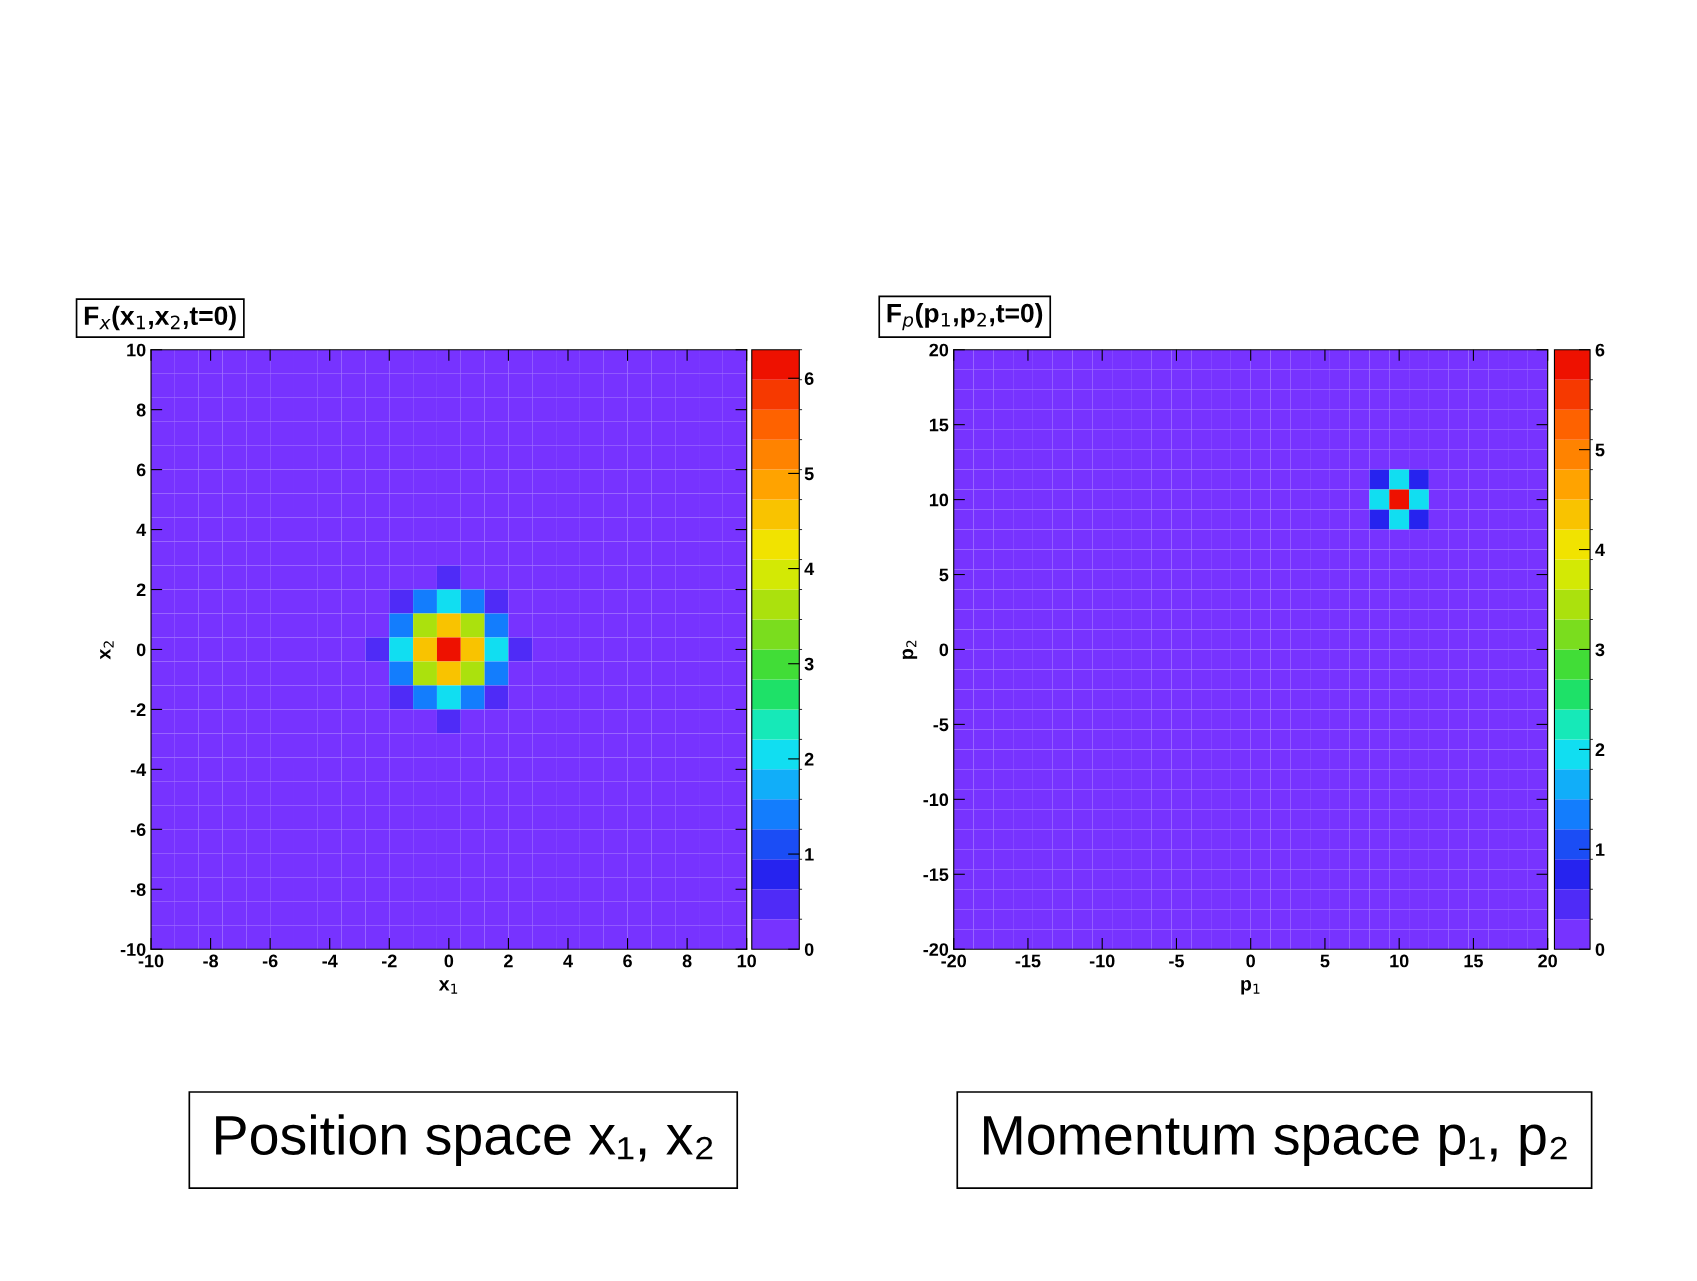  What do you see at coordinates (138, 769) in the screenshot?
I see `y-tick-label: -4` at bounding box center [138, 769].